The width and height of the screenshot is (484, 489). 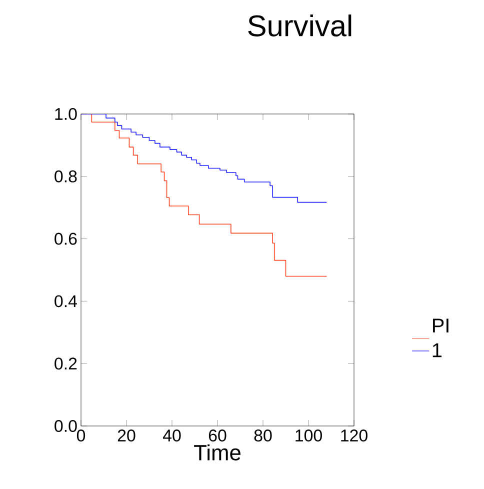 I want to click on x-axis-title: Time, so click(x=217, y=452).